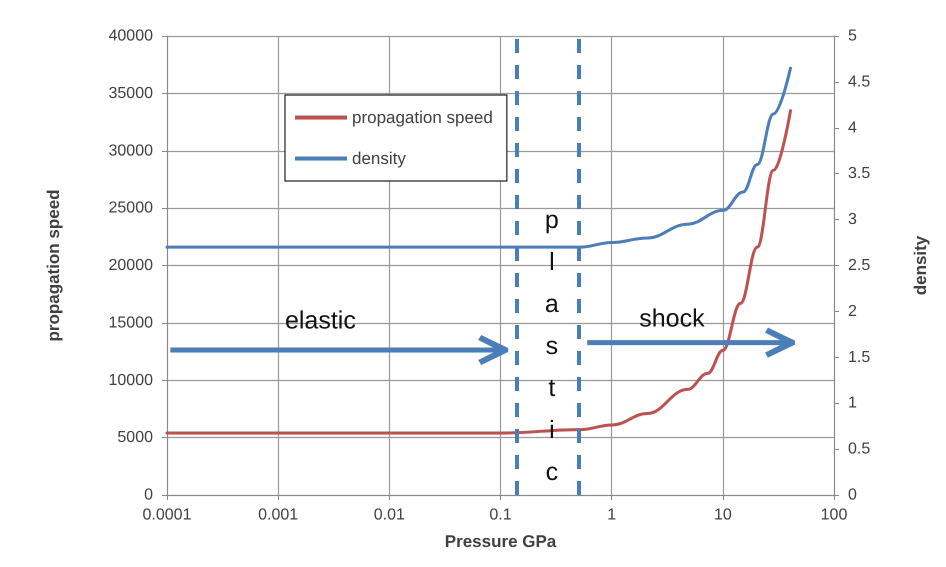  What do you see at coordinates (852, 127) in the screenshot?
I see `y2-tick-label: 4` at bounding box center [852, 127].